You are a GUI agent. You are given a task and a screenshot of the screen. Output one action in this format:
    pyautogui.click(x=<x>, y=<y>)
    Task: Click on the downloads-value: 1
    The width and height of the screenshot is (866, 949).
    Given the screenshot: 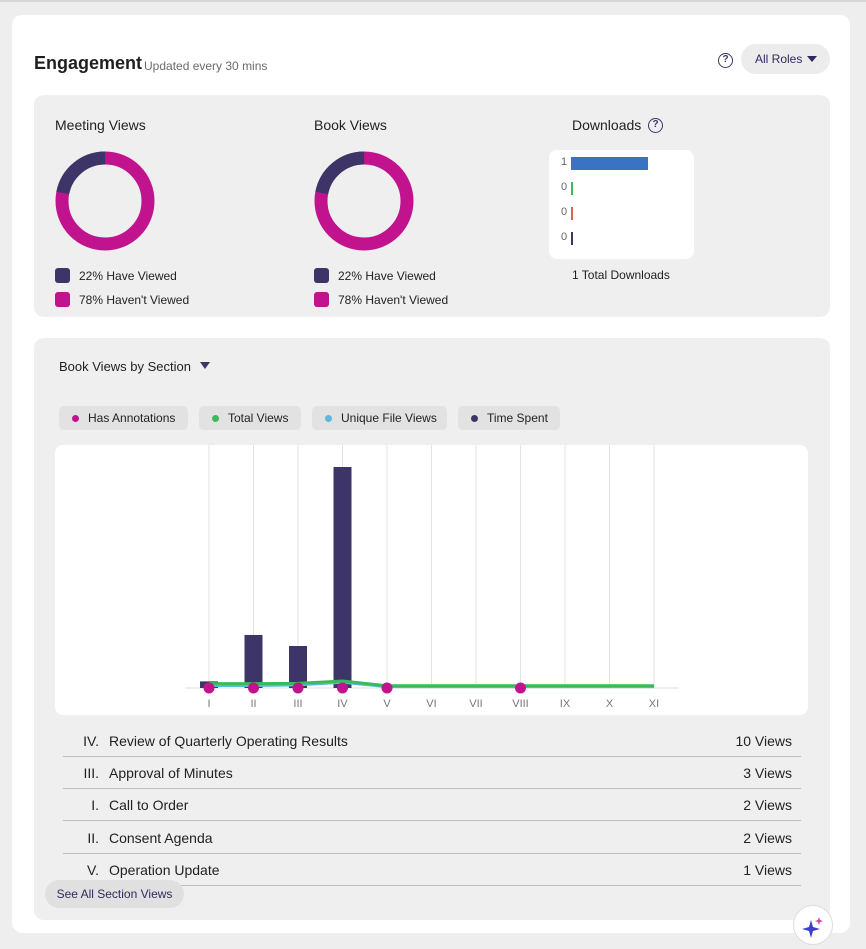 What is the action you would take?
    pyautogui.click(x=564, y=162)
    